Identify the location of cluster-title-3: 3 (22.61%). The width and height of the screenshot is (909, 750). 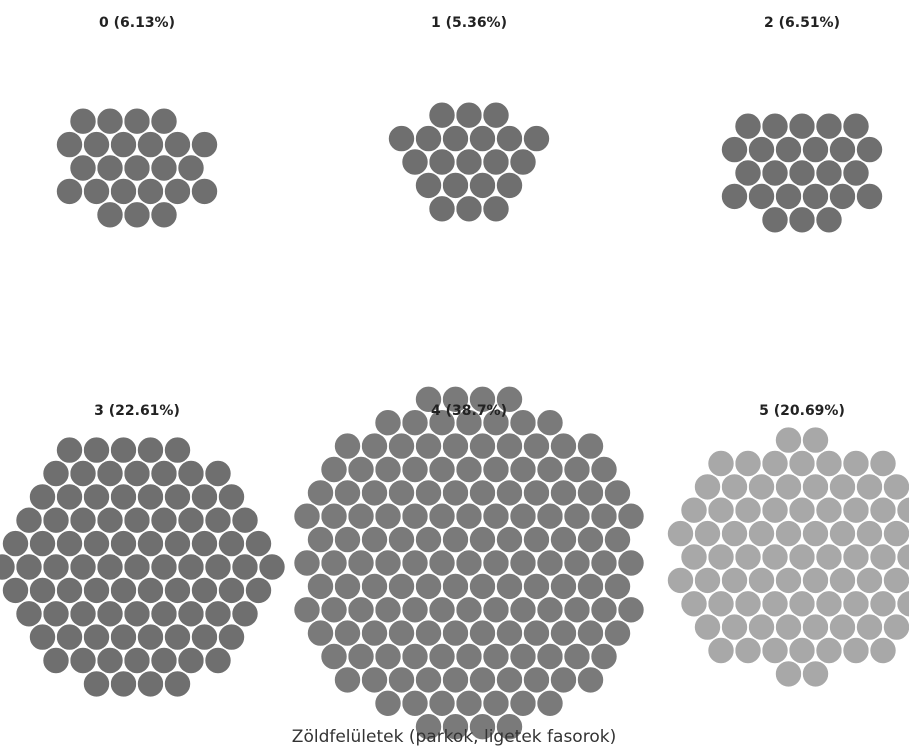
(137, 411).